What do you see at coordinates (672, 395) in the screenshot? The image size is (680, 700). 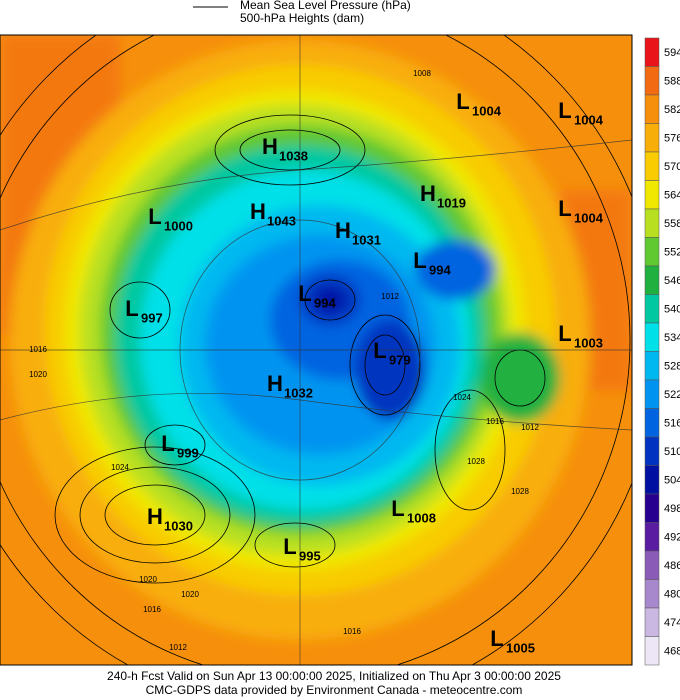 I see `colorbar-label: 522` at bounding box center [672, 395].